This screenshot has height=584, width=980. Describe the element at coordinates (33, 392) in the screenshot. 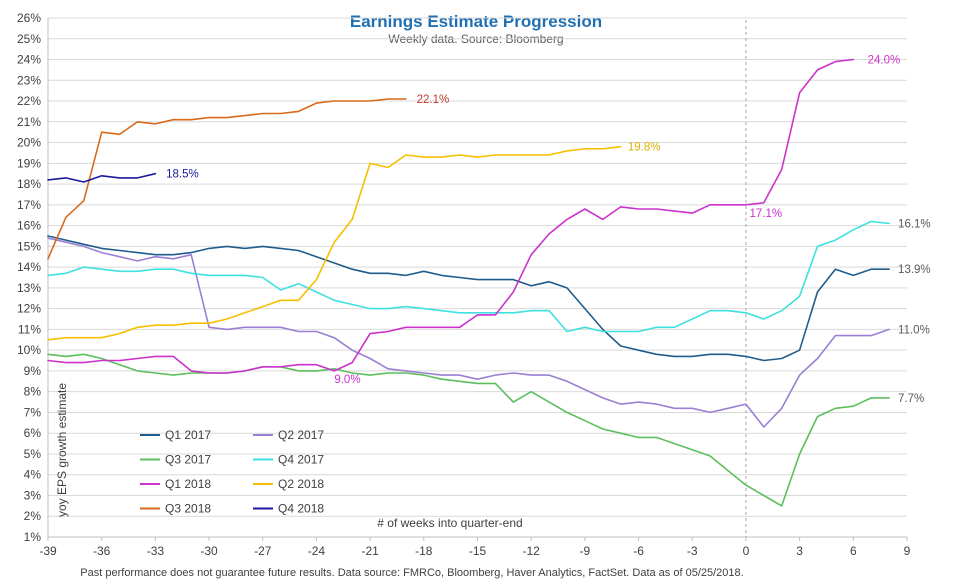

I see `y-tick-label: 8%` at that location.